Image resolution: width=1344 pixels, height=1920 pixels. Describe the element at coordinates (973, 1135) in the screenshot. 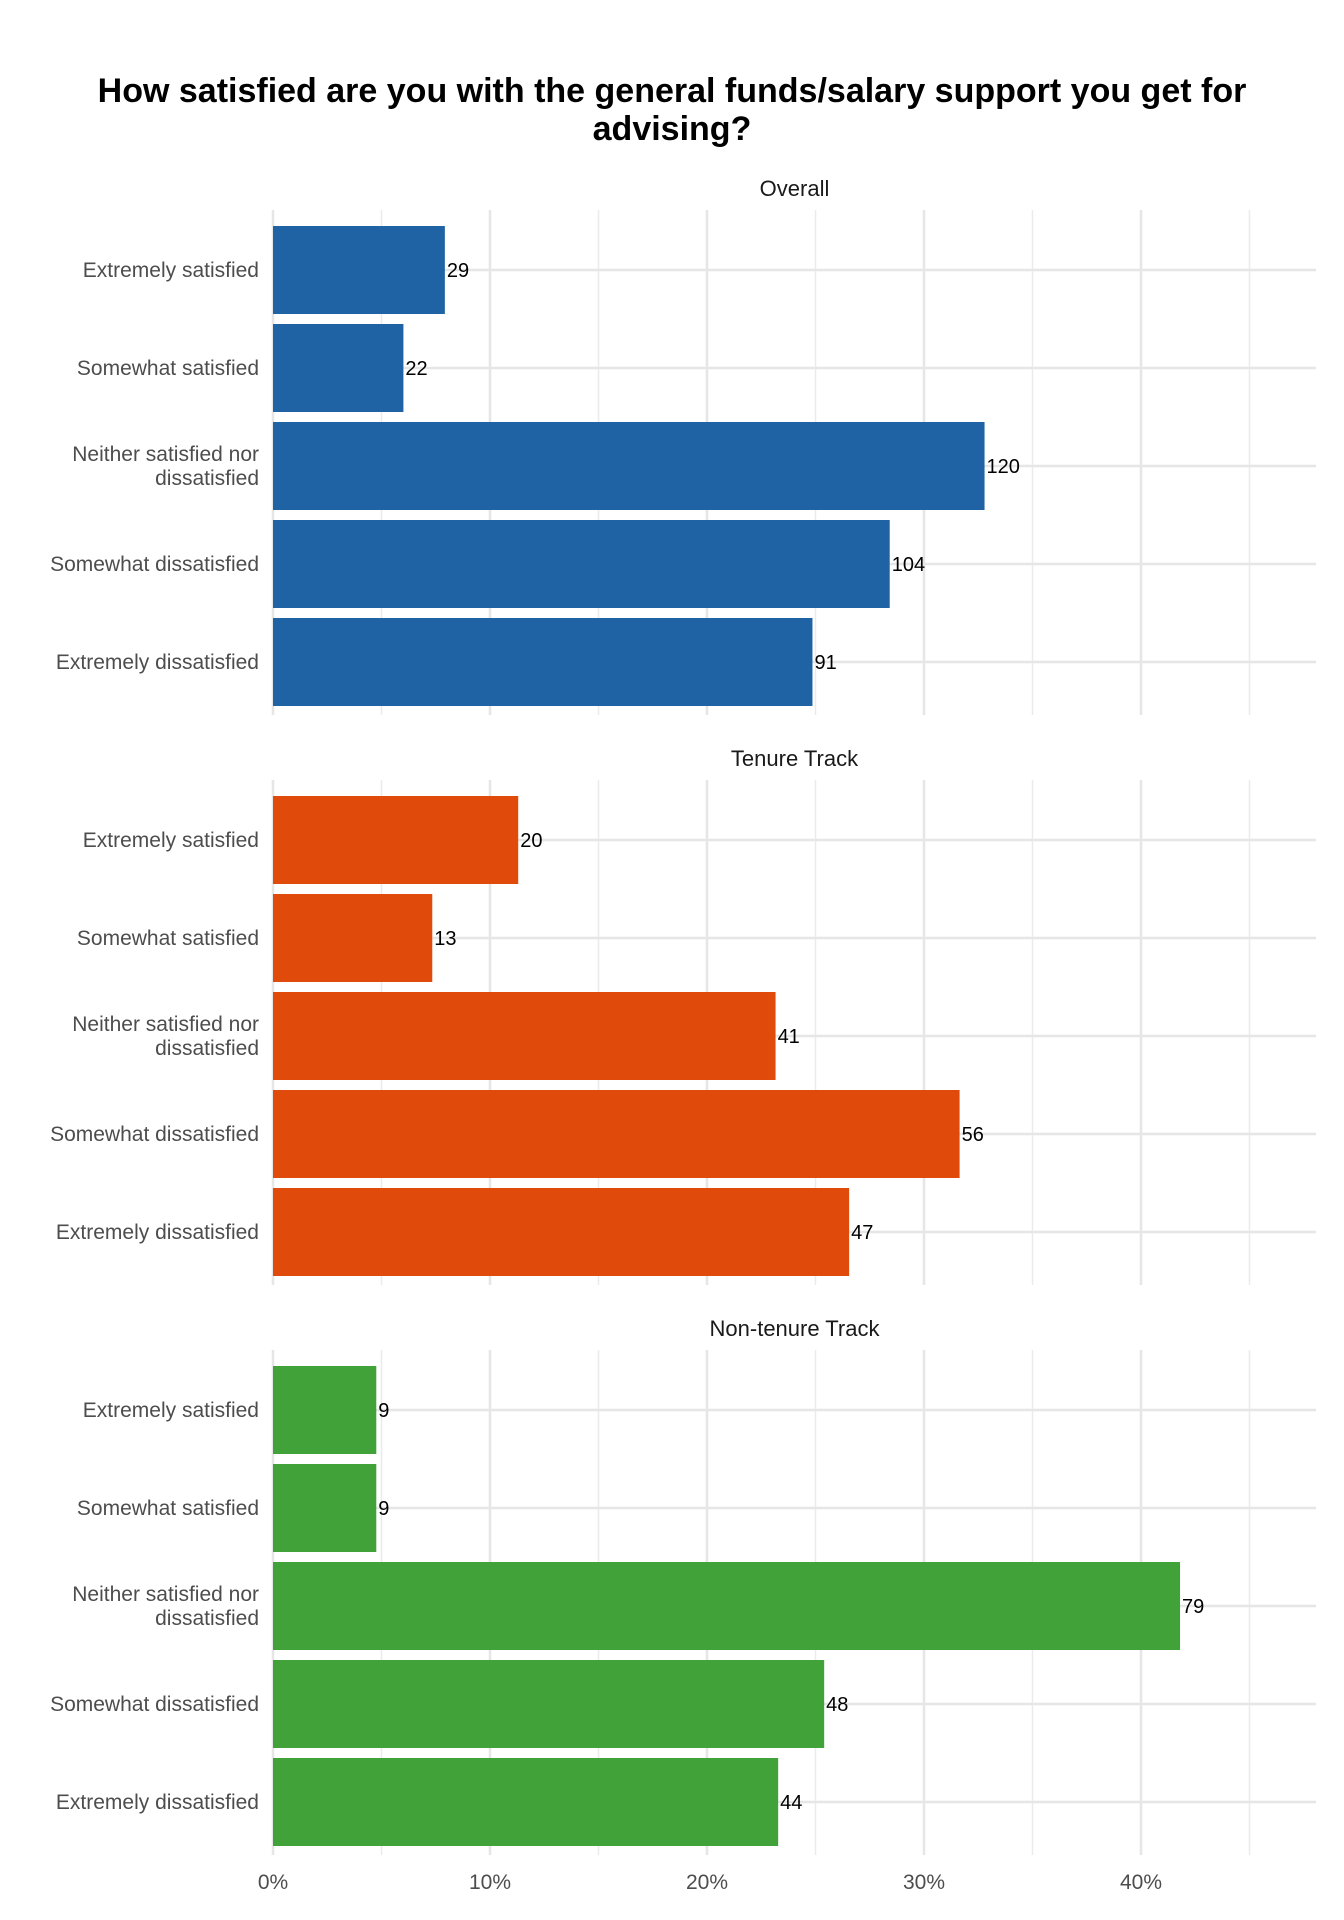

I see `bar-value-label: 56` at that location.